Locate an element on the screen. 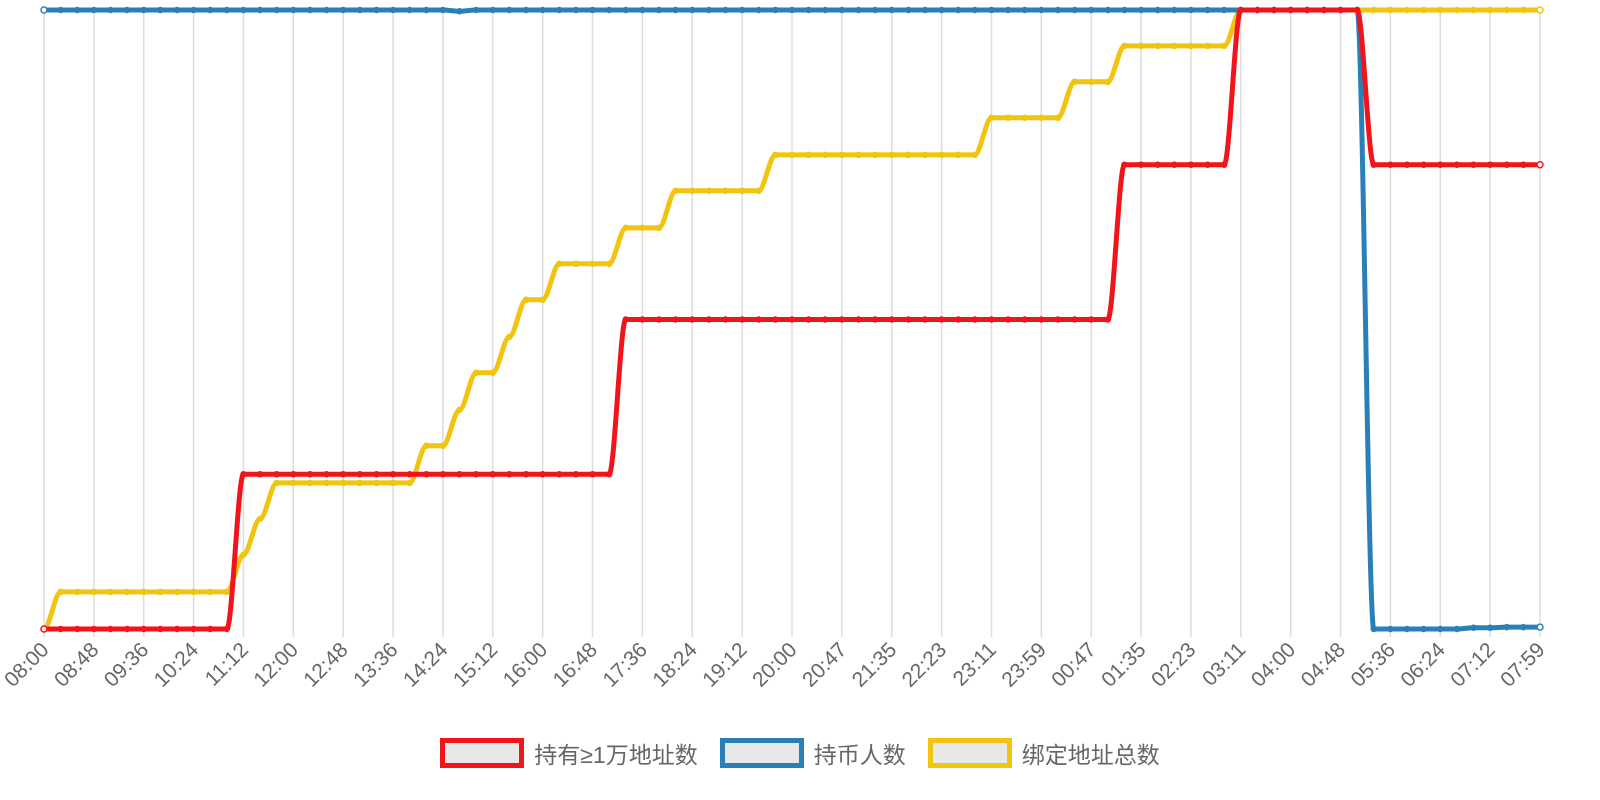  x-tick-label: 06:24 is located at coordinates (1423, 665).